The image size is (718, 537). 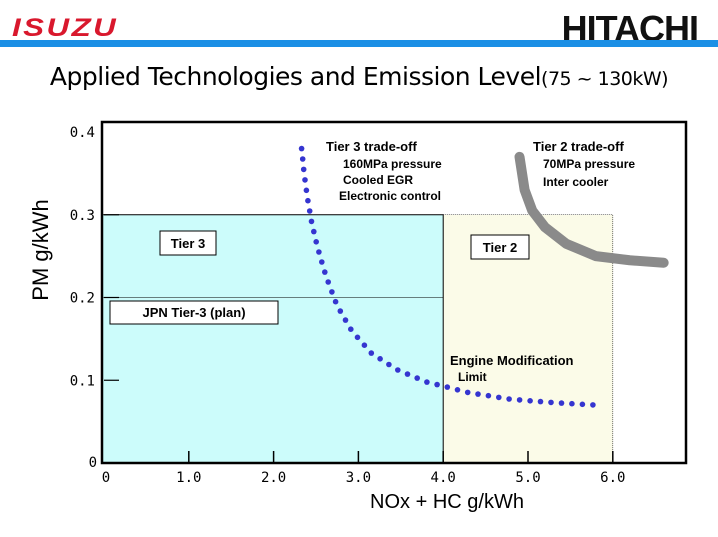 I want to click on y-tick-label: 0.2, so click(x=82, y=299).